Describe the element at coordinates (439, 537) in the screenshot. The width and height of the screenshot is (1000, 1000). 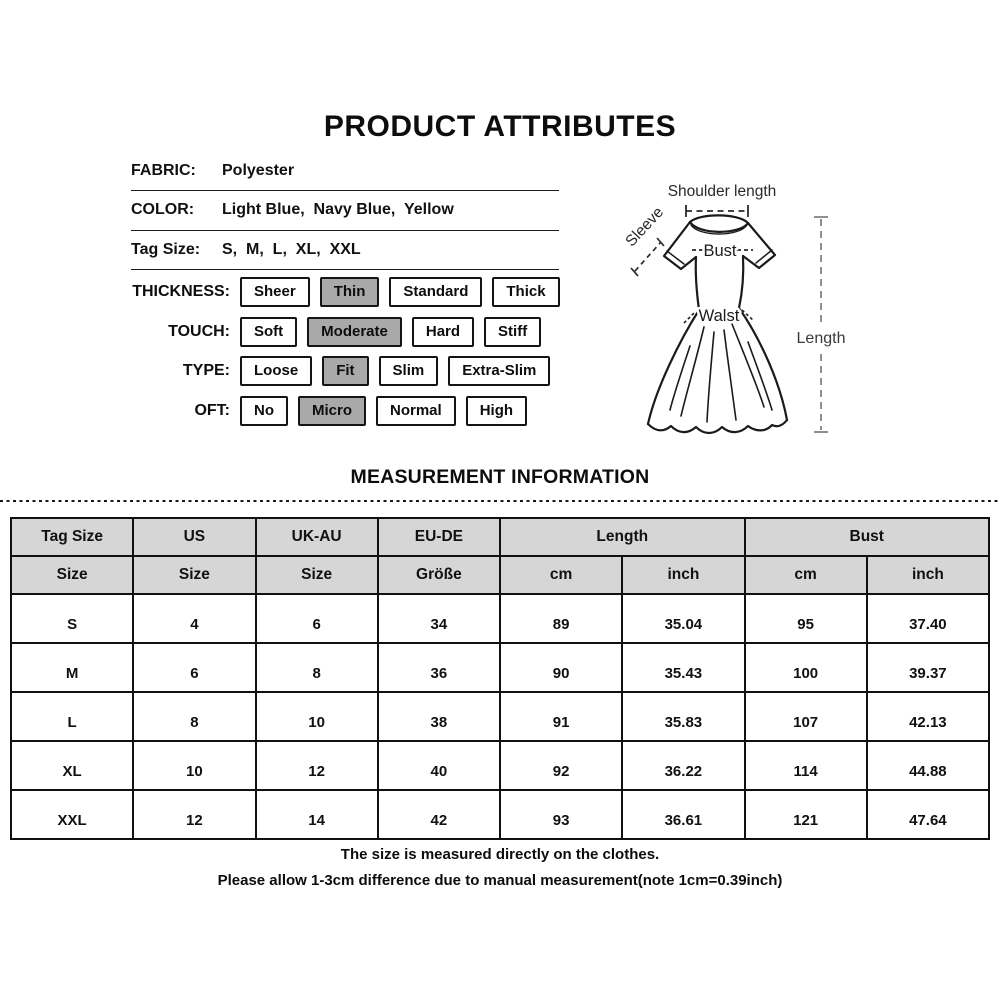
I see `header-eu-de: EU-DE` at that location.